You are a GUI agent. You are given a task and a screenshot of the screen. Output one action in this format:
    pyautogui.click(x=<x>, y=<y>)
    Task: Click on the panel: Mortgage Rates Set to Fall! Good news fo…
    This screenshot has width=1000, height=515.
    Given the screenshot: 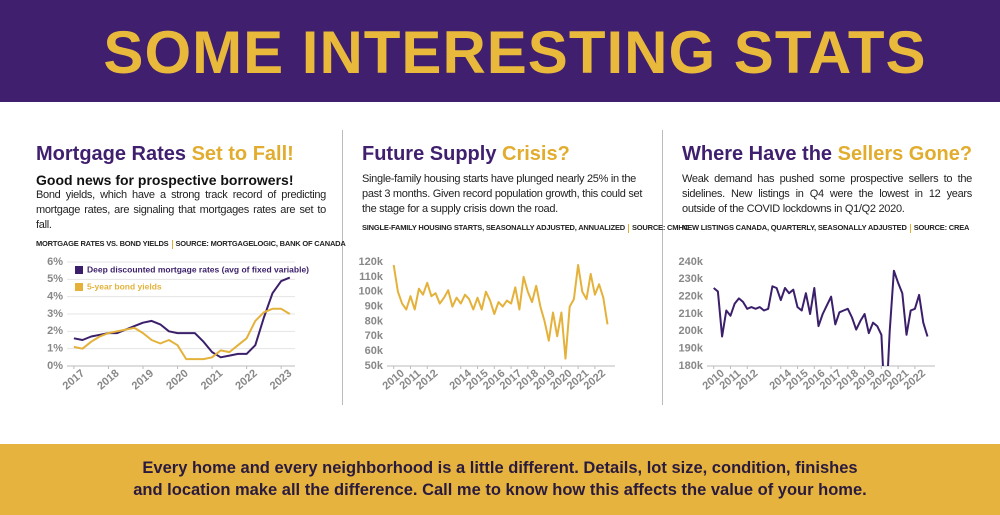 What is the action you would take?
    pyautogui.click(x=191, y=196)
    